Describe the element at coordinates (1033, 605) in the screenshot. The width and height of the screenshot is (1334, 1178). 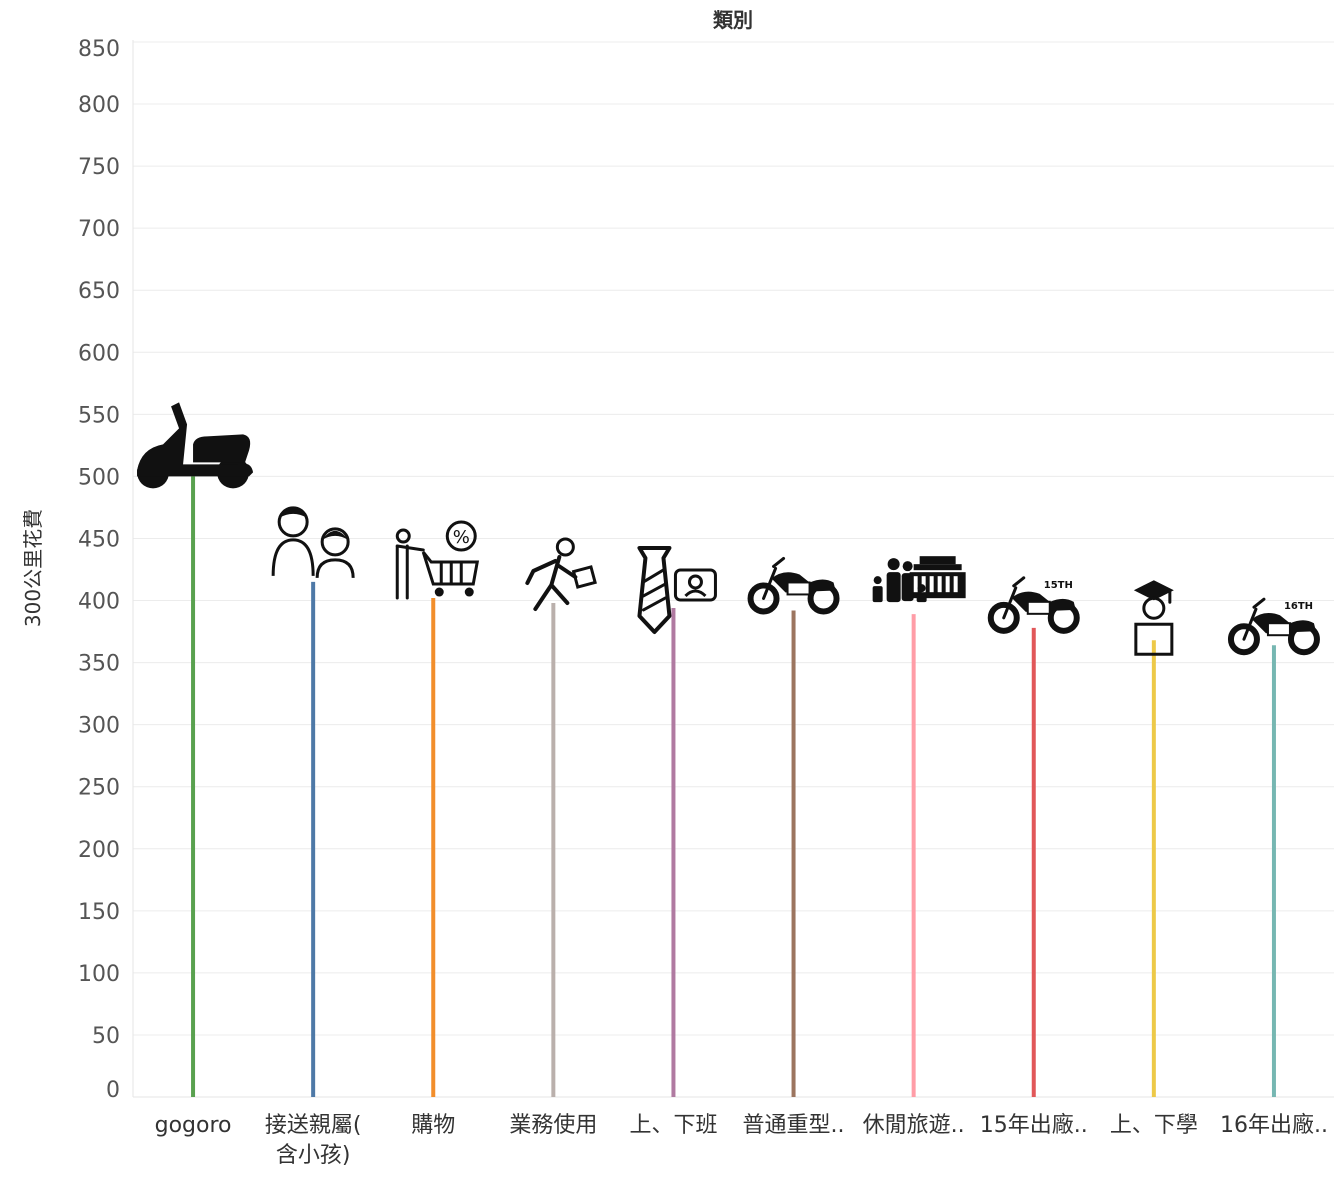
I see `motorcycle-15th-icon: 15TH` at that location.